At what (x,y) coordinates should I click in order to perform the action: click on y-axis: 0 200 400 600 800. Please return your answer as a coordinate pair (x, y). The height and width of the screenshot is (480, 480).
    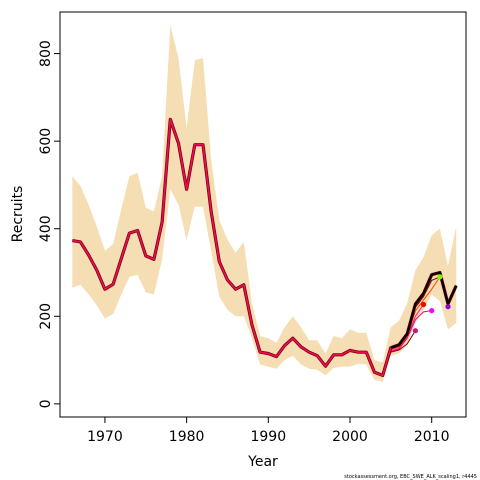
    Looking at the image, I should click on (49, 224).